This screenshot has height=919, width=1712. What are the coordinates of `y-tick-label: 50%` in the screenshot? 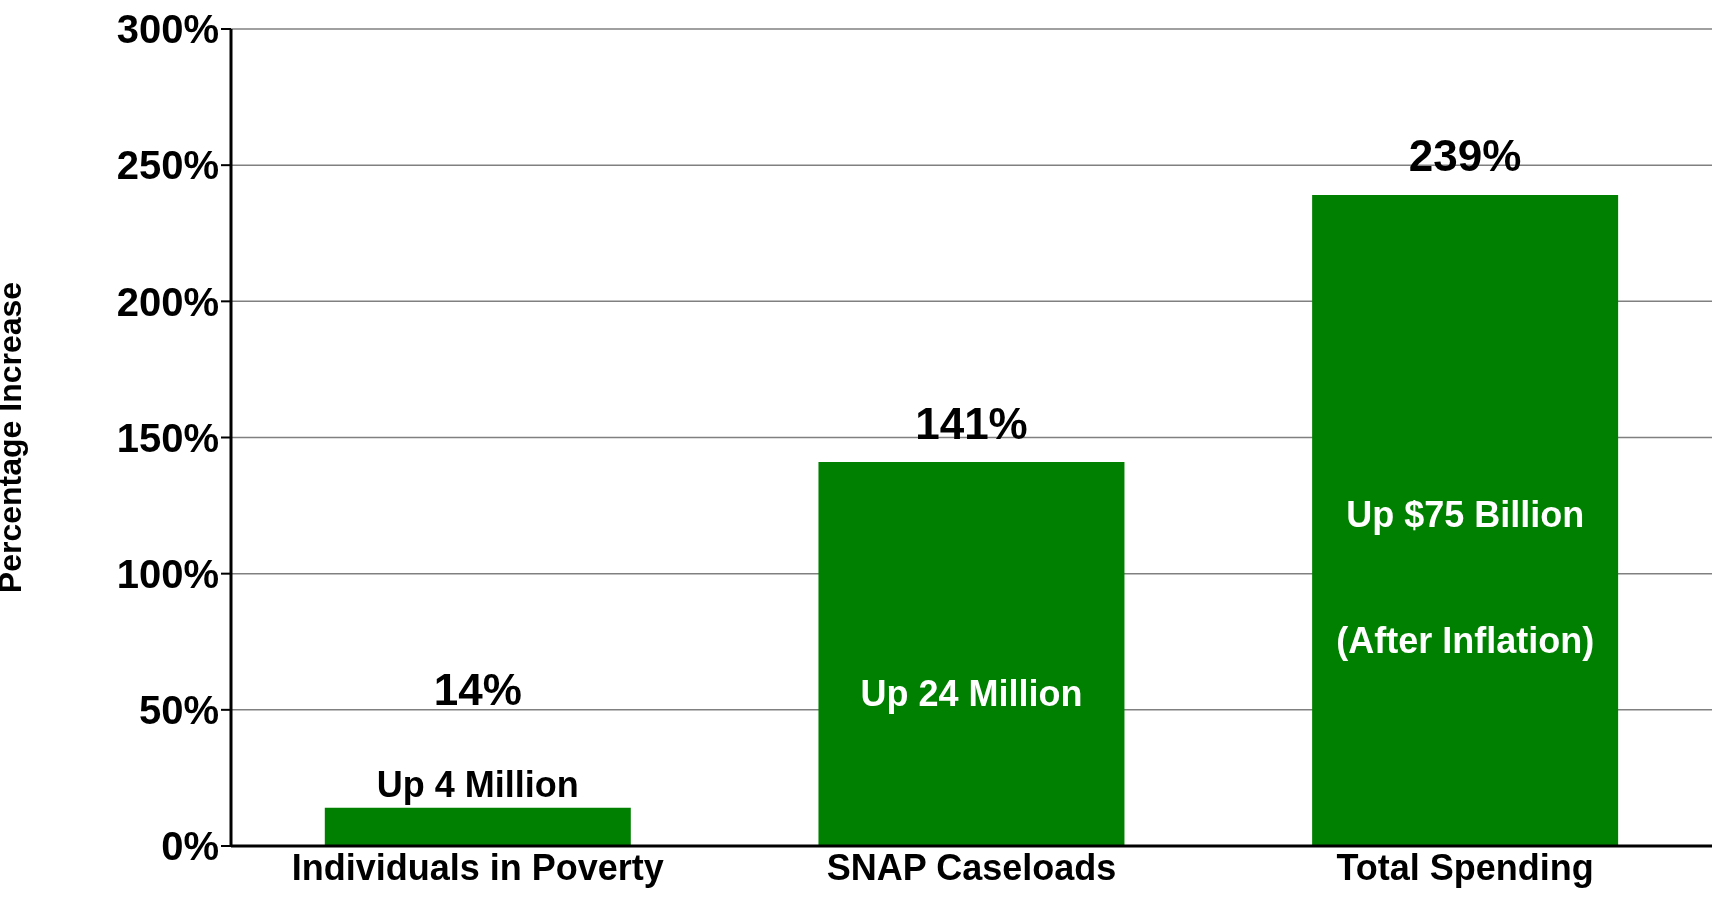 It's located at (178, 710).